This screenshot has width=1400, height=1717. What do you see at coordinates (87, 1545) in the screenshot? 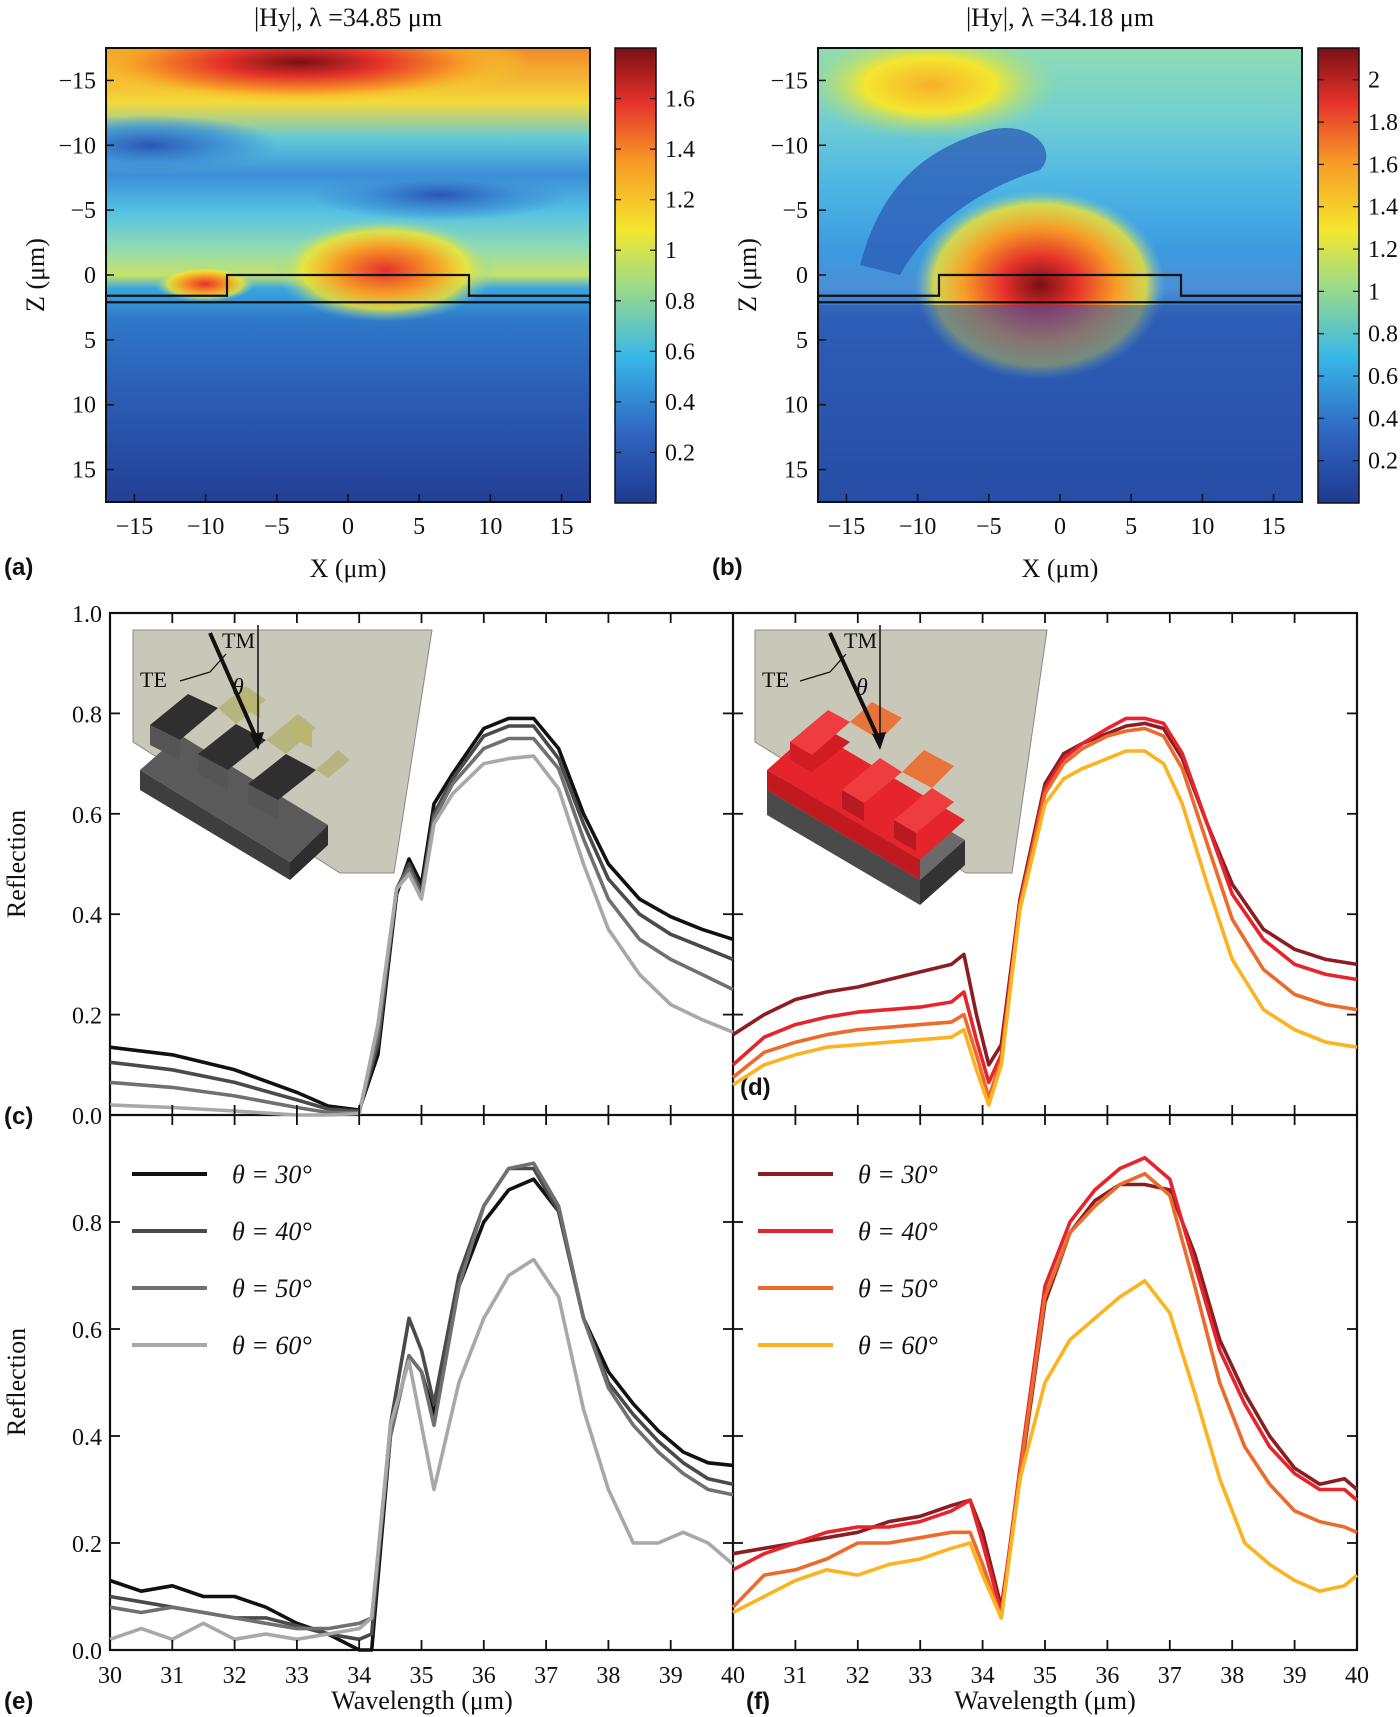
I see `y-tick-label: 0.2` at bounding box center [87, 1545].